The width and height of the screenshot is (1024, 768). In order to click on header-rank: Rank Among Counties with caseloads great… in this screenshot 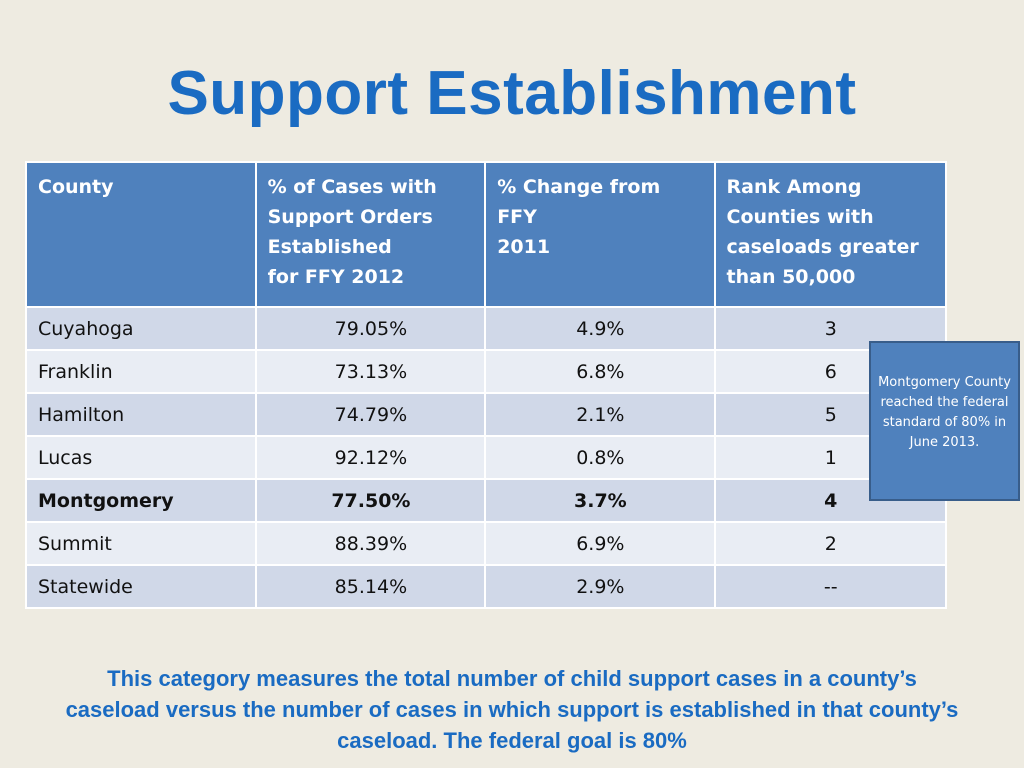, I will do `click(830, 234)`.